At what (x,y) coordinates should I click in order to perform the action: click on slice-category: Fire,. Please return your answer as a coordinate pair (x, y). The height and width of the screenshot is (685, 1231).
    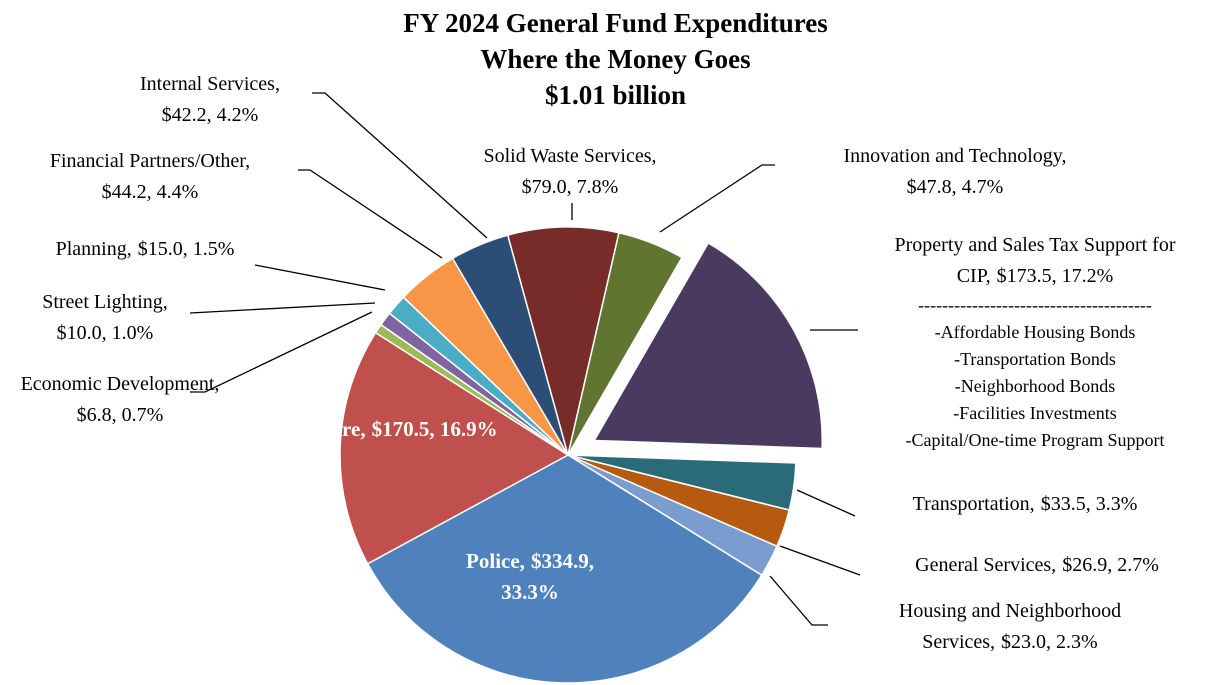
    Looking at the image, I should click on (344, 429).